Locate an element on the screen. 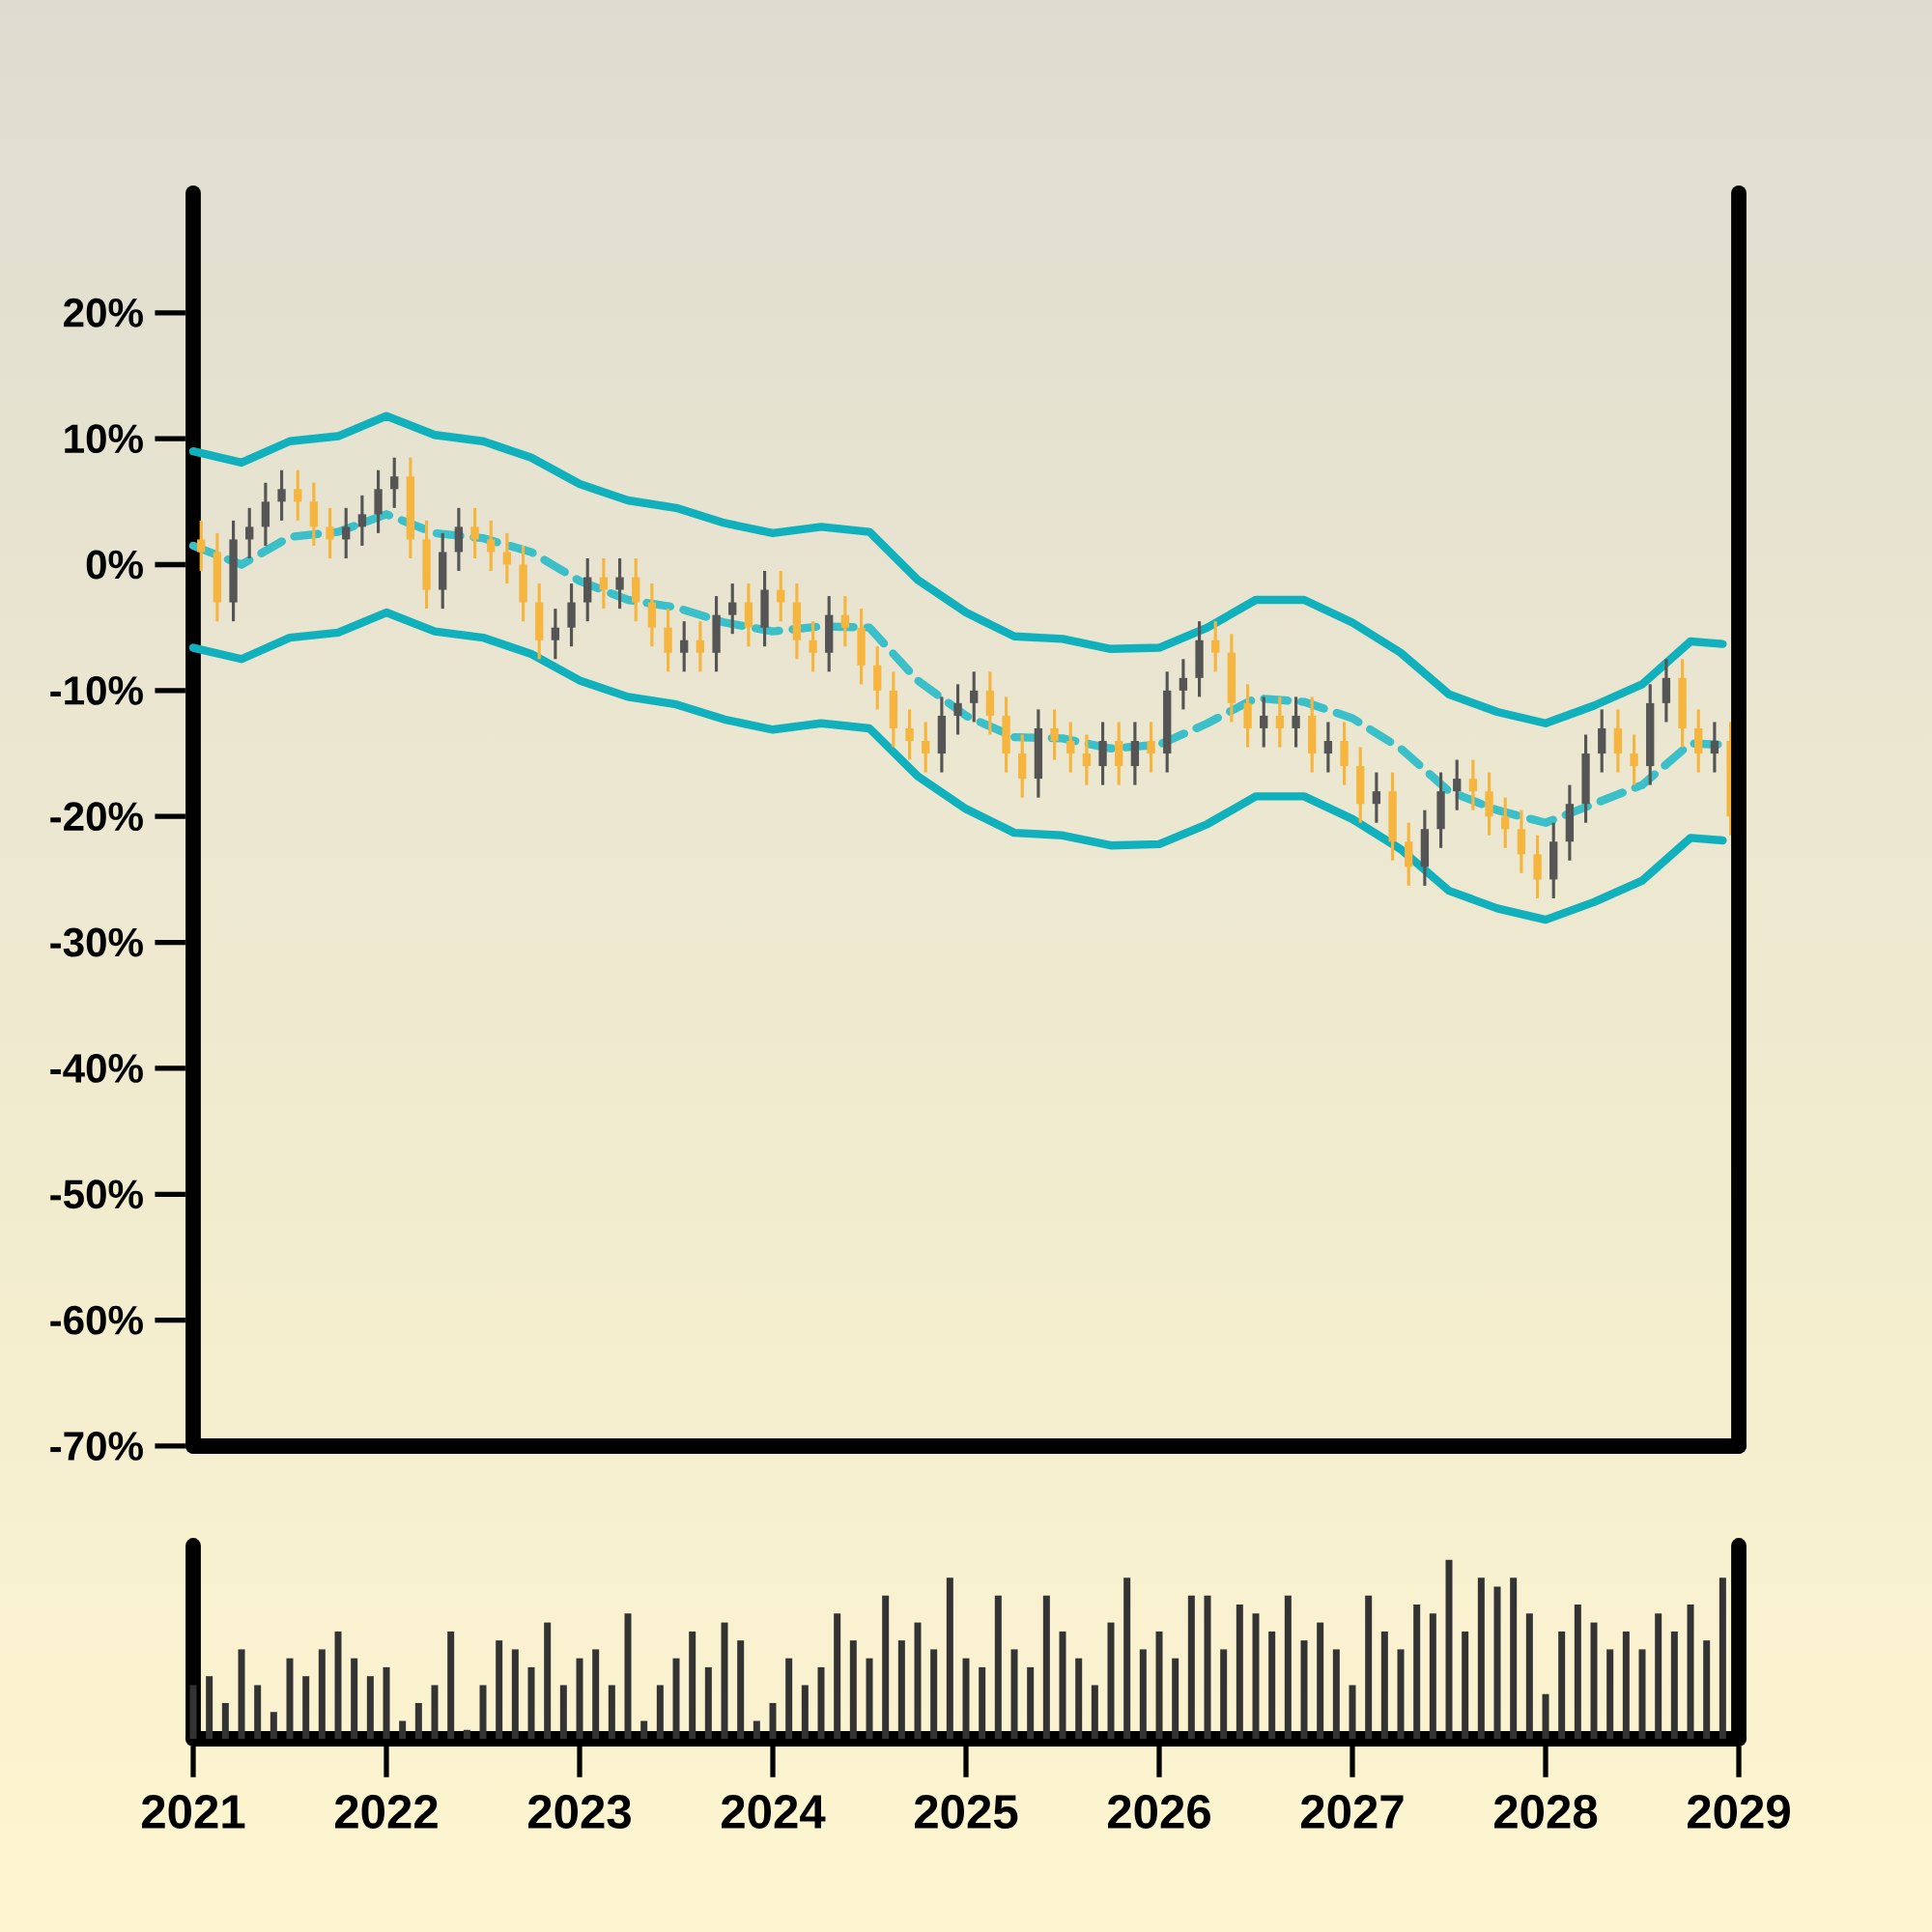 Image resolution: width=1932 pixels, height=1932 pixels. y-tick-label: -20% is located at coordinates (96, 817).